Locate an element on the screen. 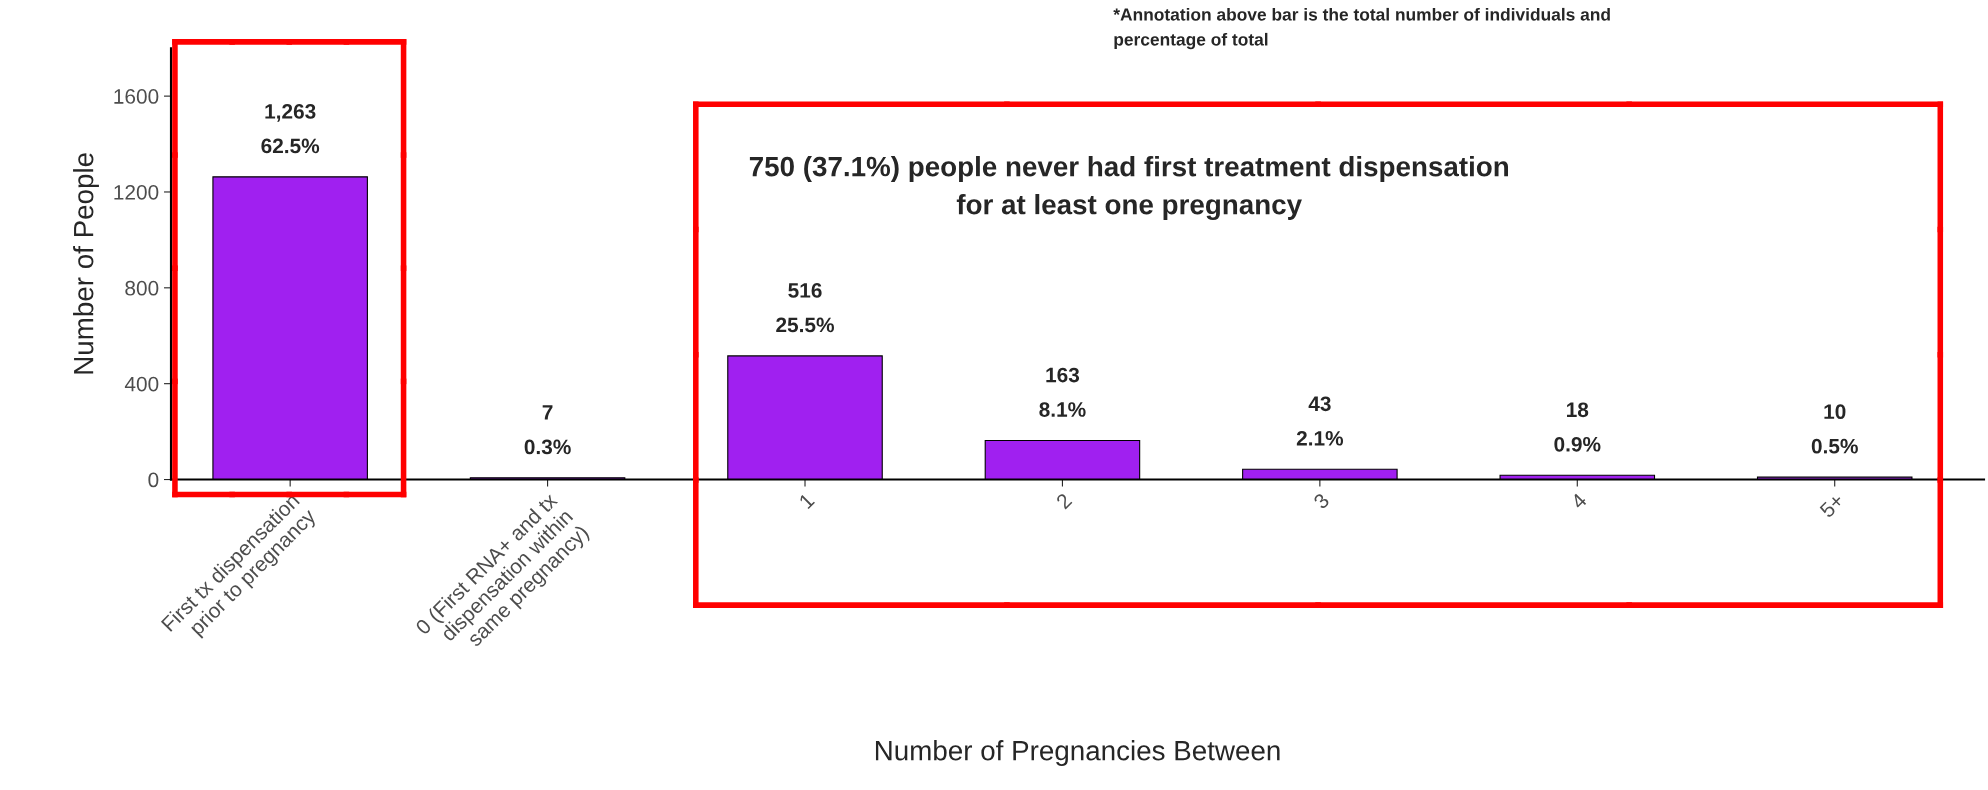 The height and width of the screenshot is (790, 1988). y-tick-label: 1600 is located at coordinates (136, 96).